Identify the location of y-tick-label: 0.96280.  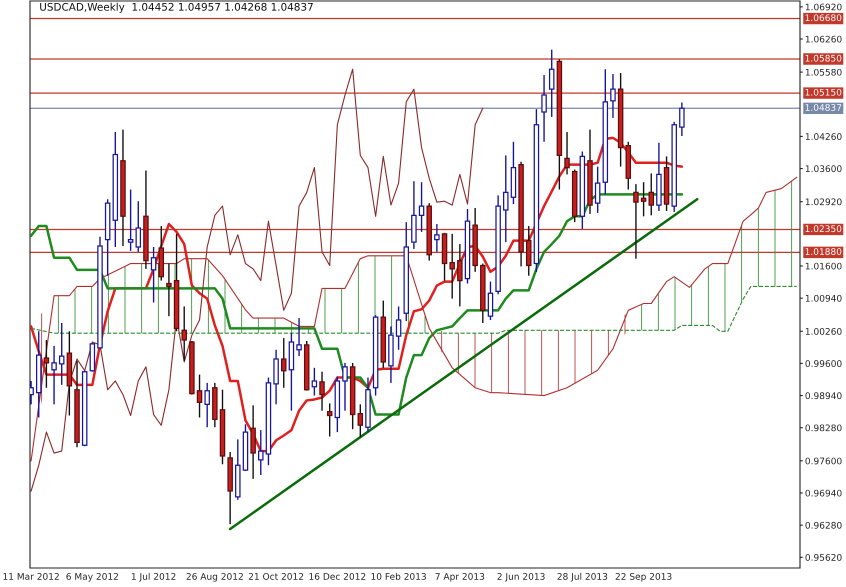
(823, 525).